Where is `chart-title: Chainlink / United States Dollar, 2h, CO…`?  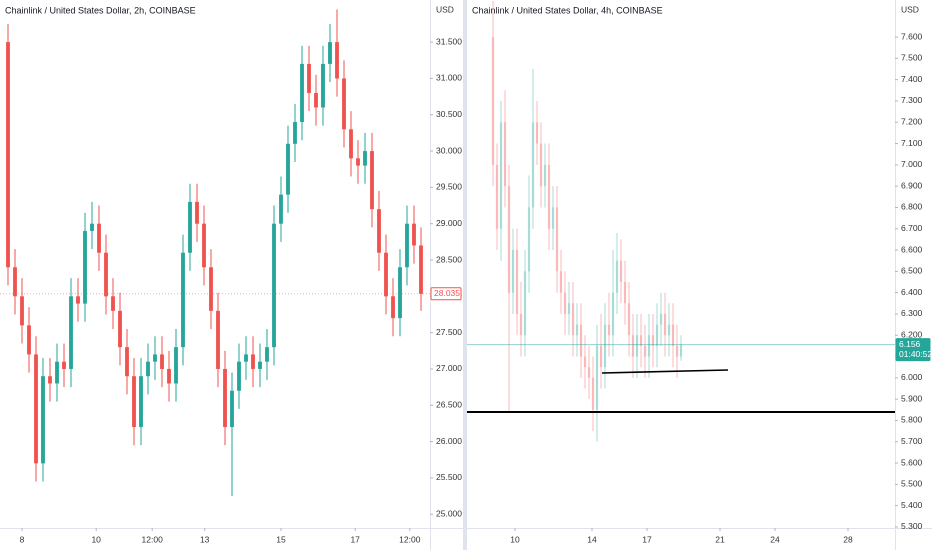 chart-title: Chainlink / United States Dollar, 2h, CO… is located at coordinates (100, 10).